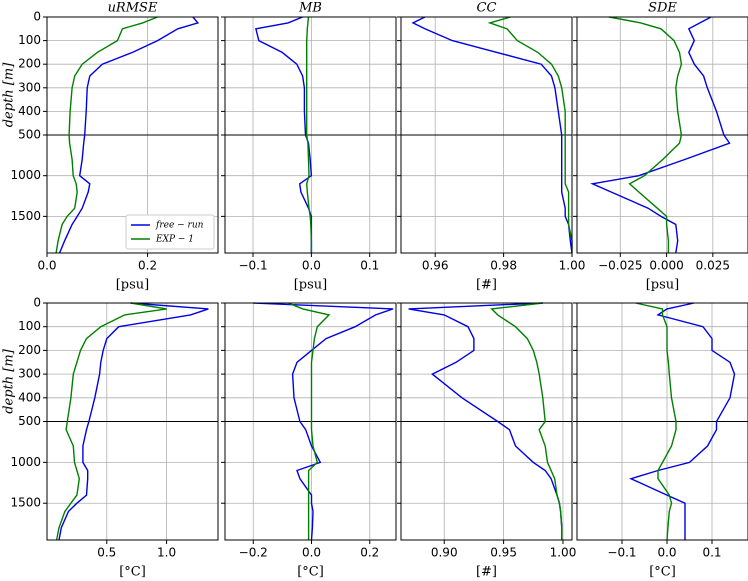 The width and height of the screenshot is (748, 581). I want to click on panel: −0.2 0.0 0.2 [°C], so click(309, 441).